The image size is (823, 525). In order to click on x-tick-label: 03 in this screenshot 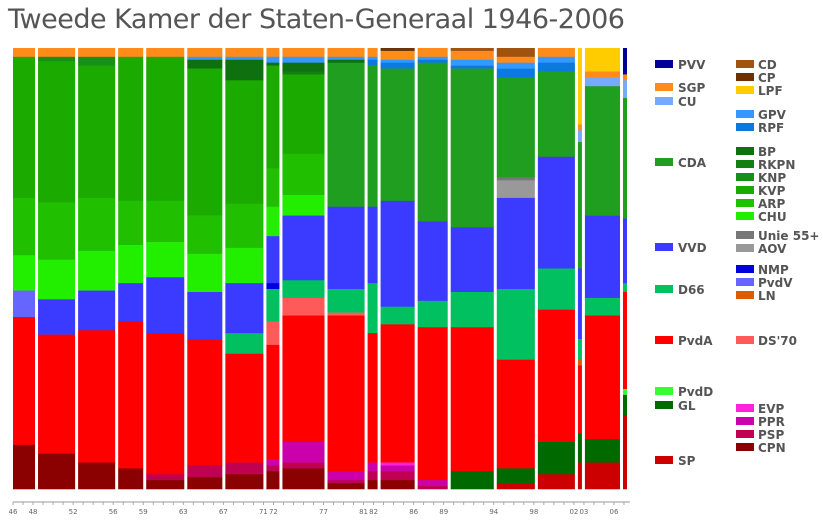, I will do `click(583, 512)`.